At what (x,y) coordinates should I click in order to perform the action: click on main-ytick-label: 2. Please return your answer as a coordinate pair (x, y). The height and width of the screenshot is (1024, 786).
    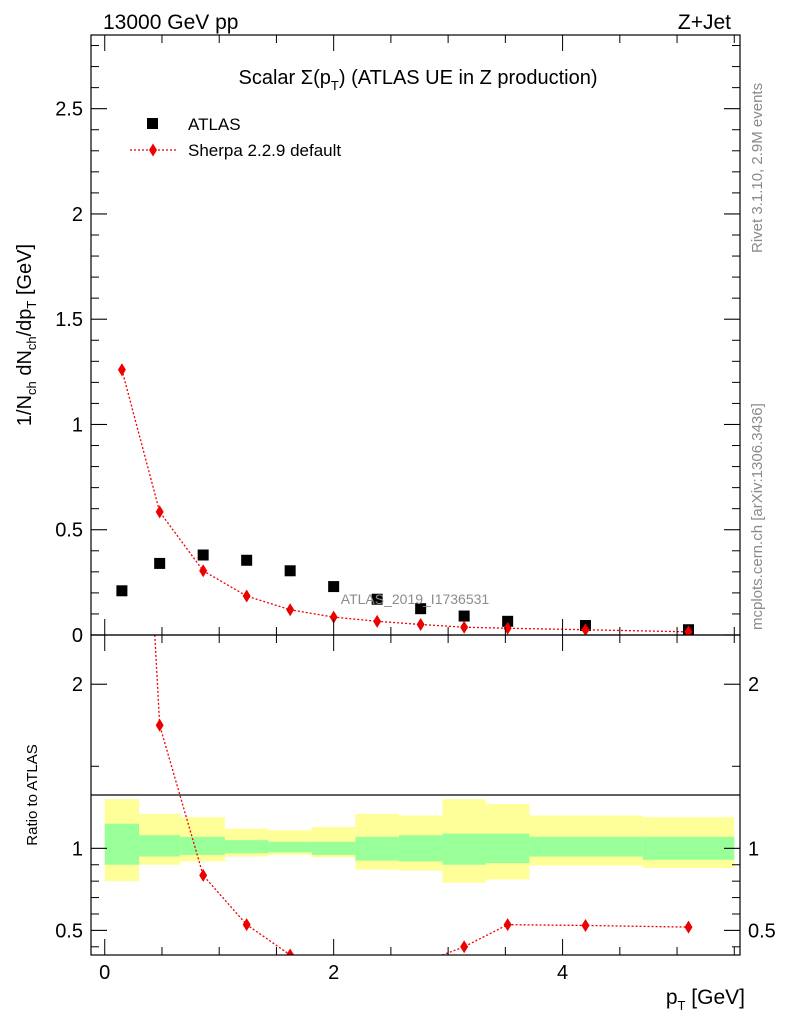
    Looking at the image, I should click on (77, 215).